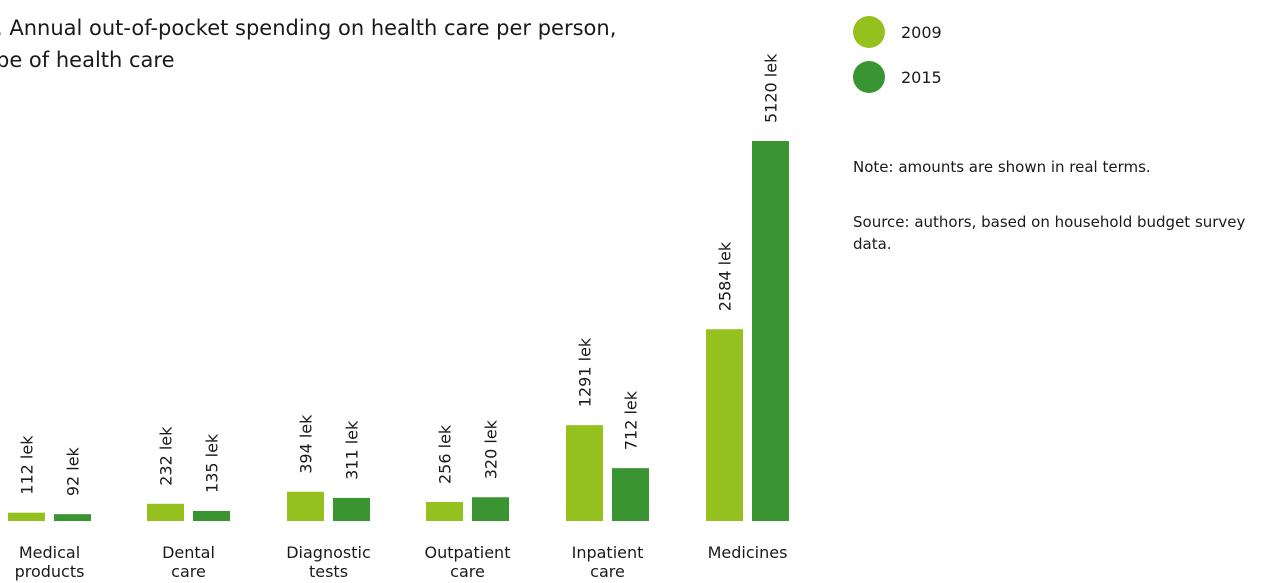 The height and width of the screenshot is (583, 1264). Describe the element at coordinates (212, 463) in the screenshot. I see `bar-value-label-2015-1: 135 lek` at that location.